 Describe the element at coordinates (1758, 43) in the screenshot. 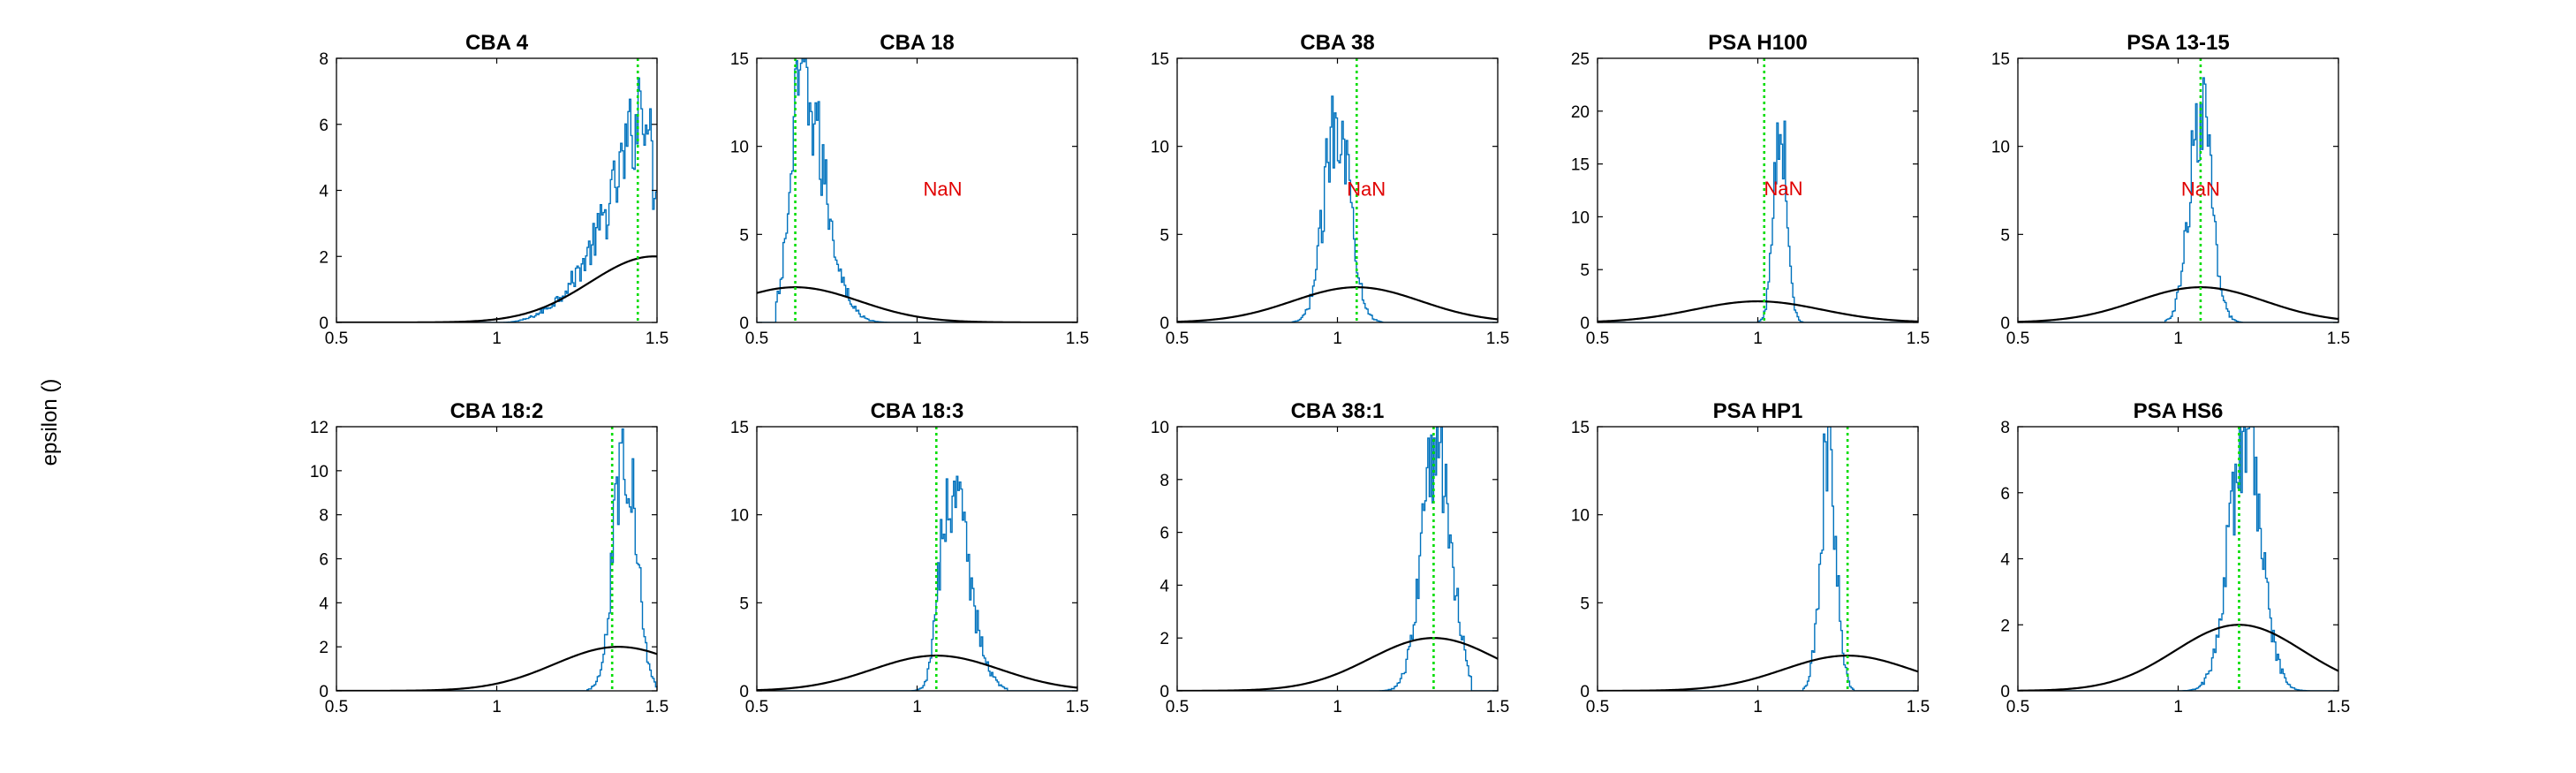

I see `panel-title: PSA H100` at that location.